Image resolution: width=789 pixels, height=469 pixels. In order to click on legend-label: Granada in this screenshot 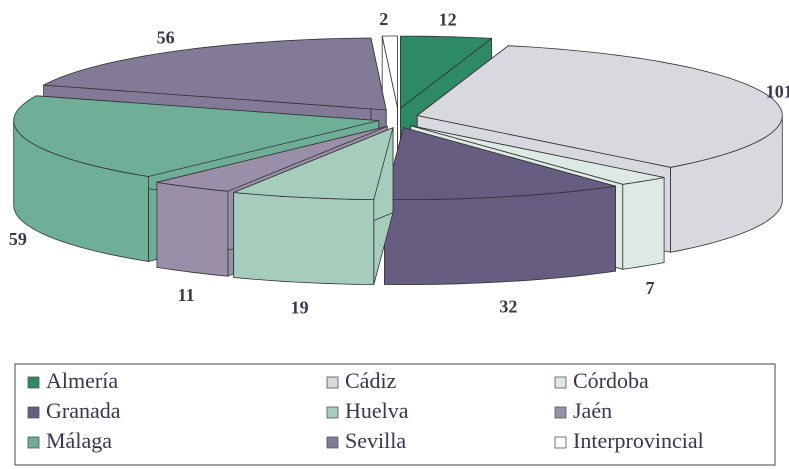, I will do `click(83, 410)`.